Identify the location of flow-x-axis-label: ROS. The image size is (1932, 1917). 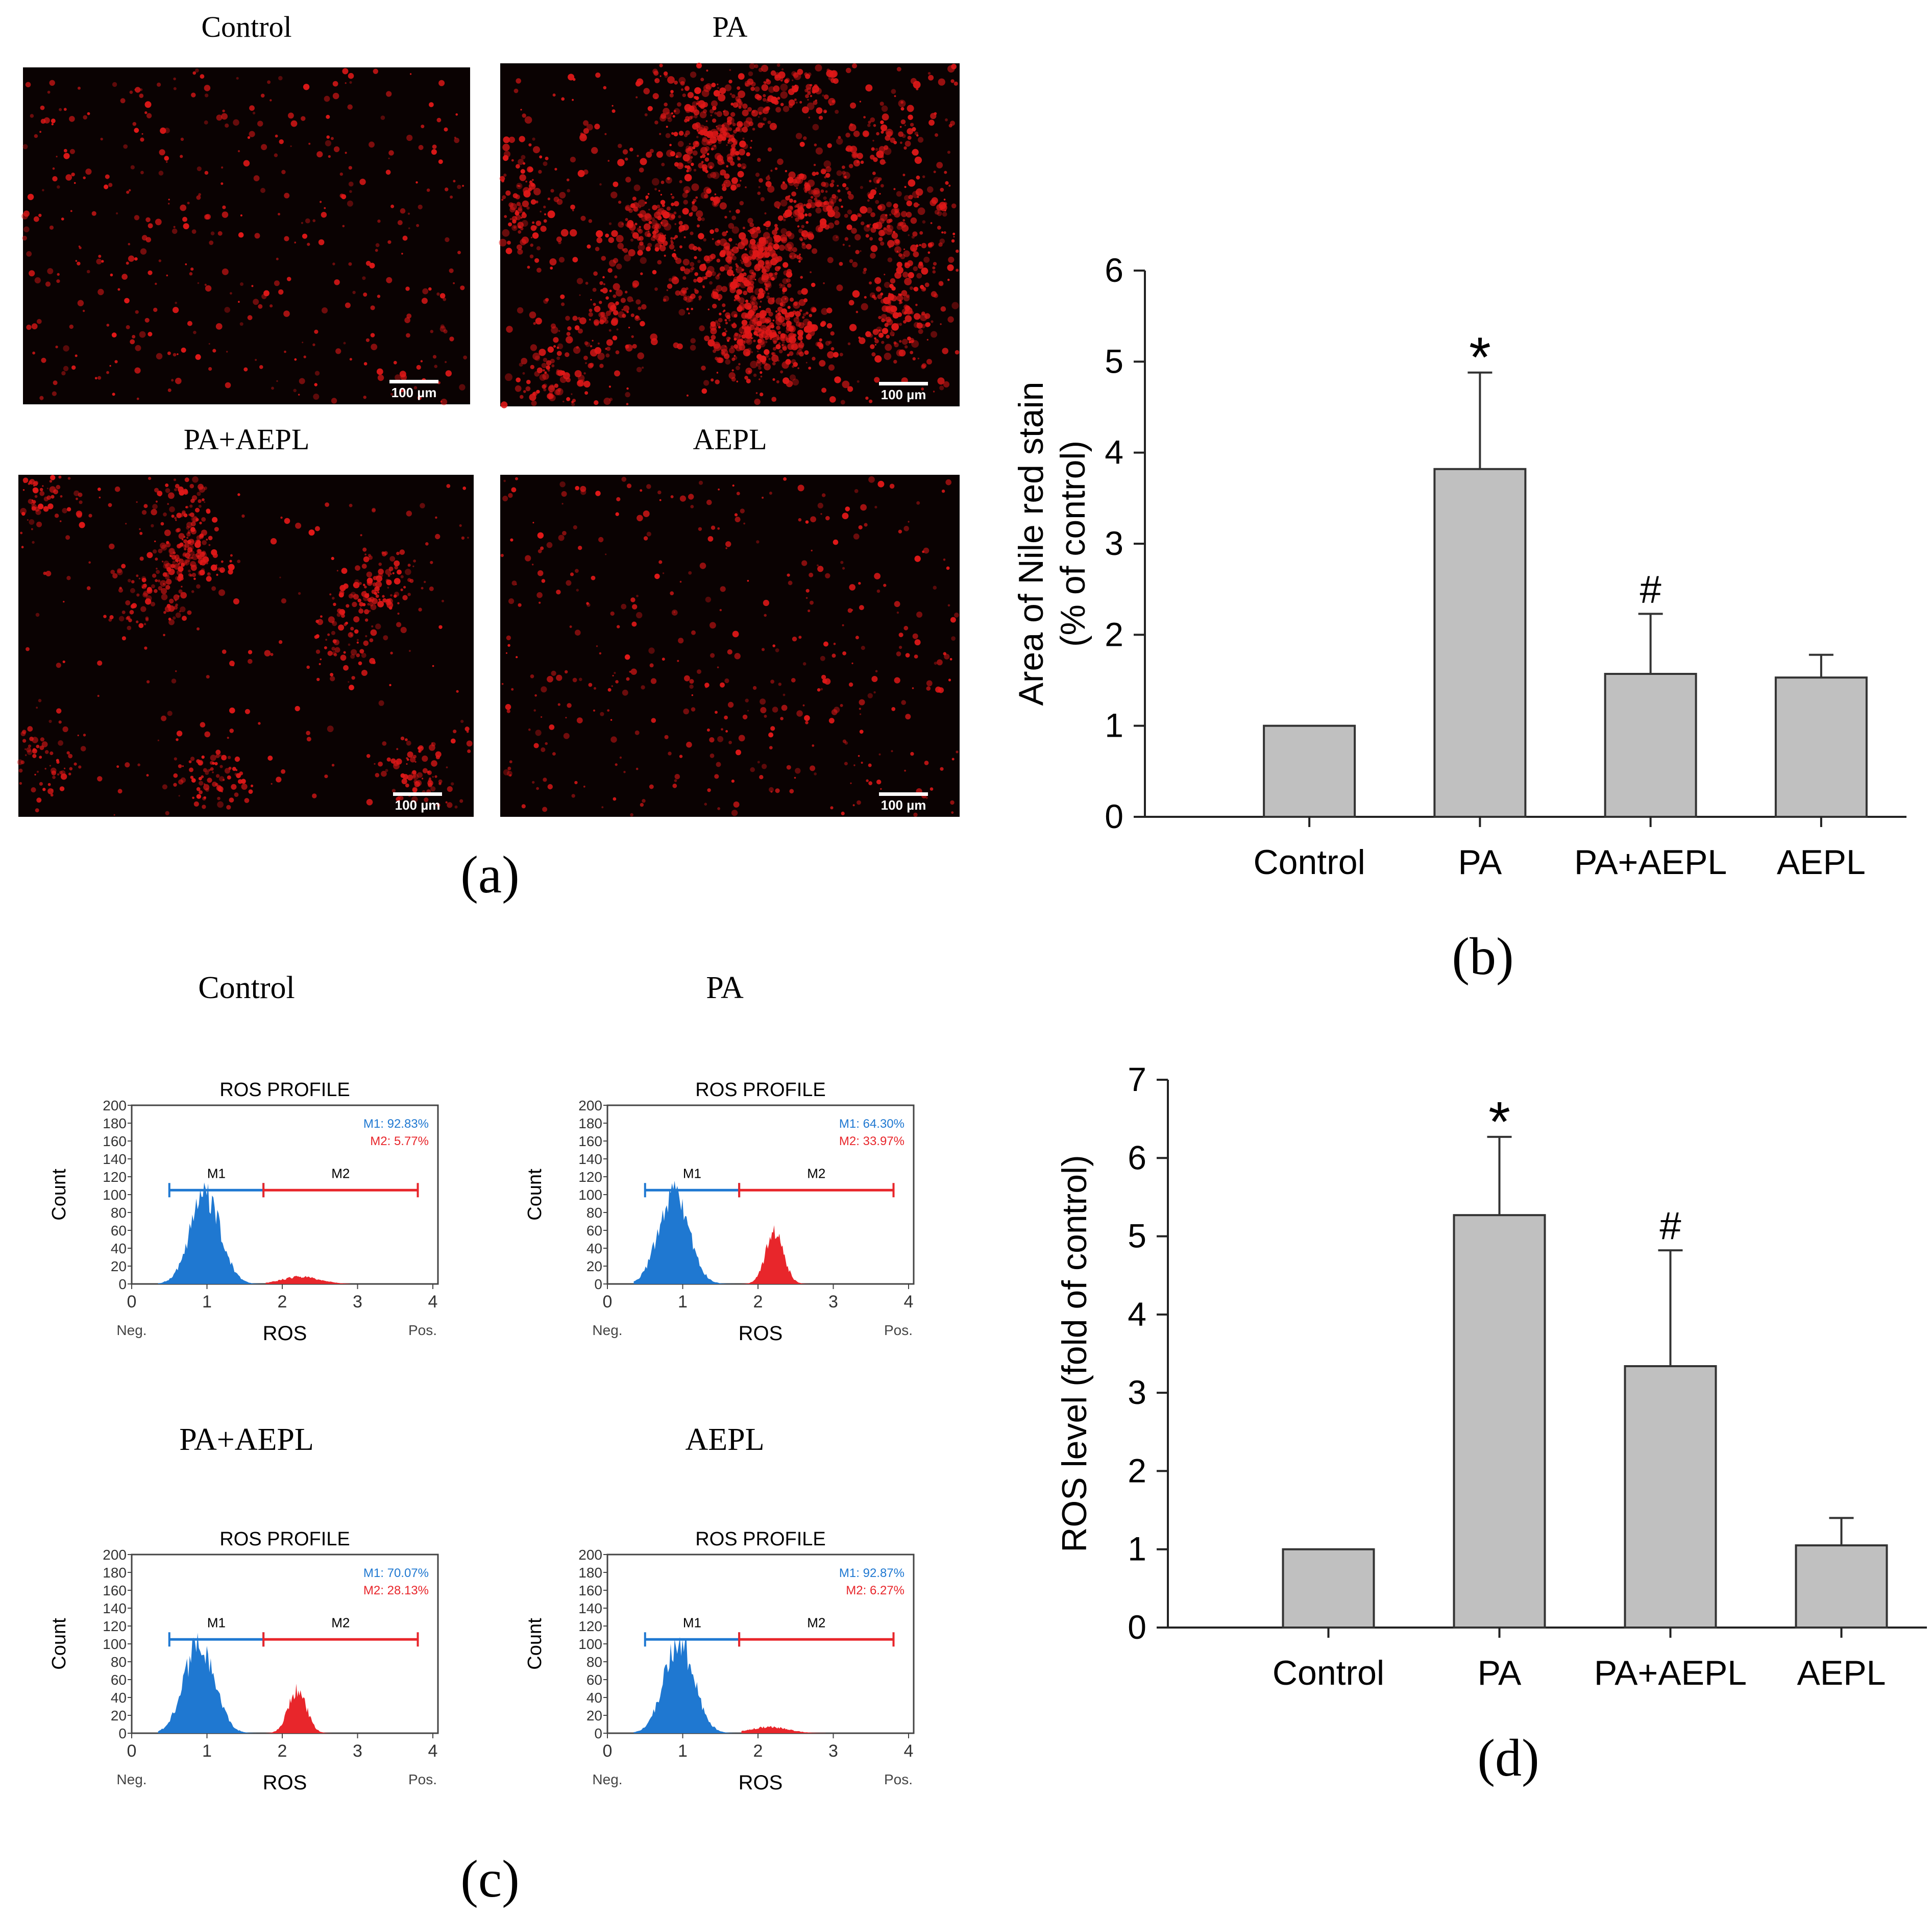
(285, 1783).